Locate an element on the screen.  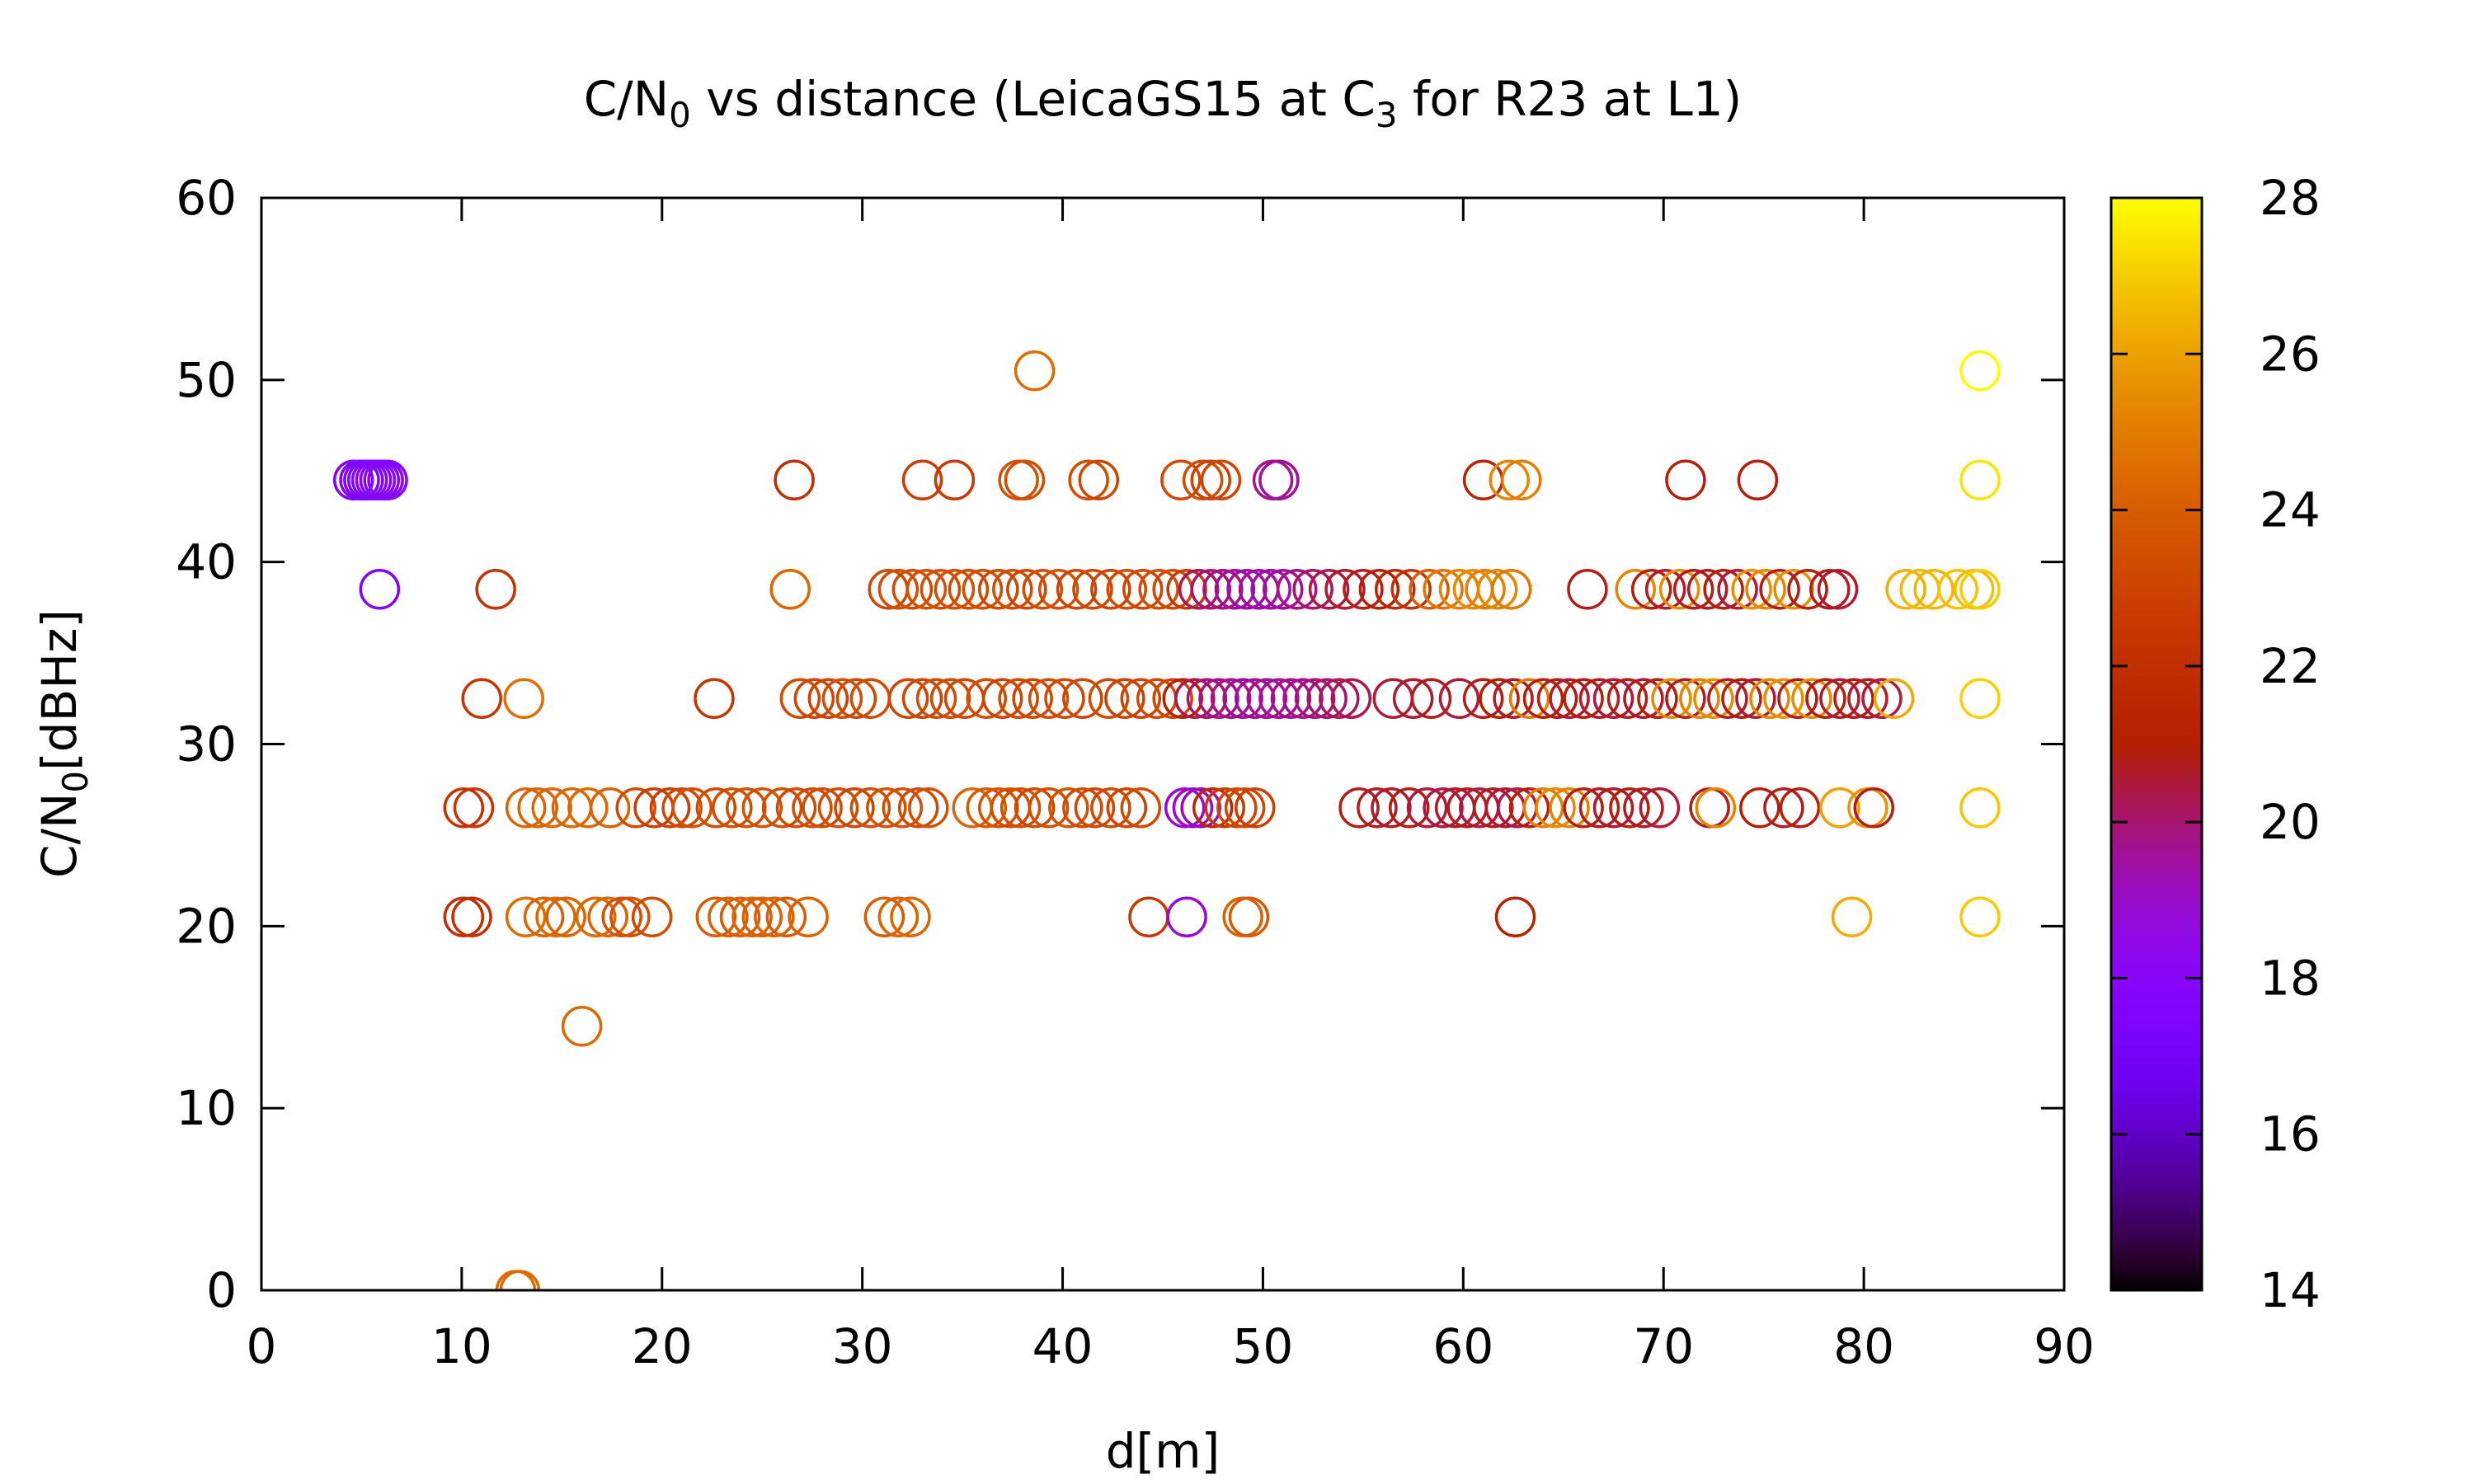
y-tick-label: 30 is located at coordinates (206, 744).